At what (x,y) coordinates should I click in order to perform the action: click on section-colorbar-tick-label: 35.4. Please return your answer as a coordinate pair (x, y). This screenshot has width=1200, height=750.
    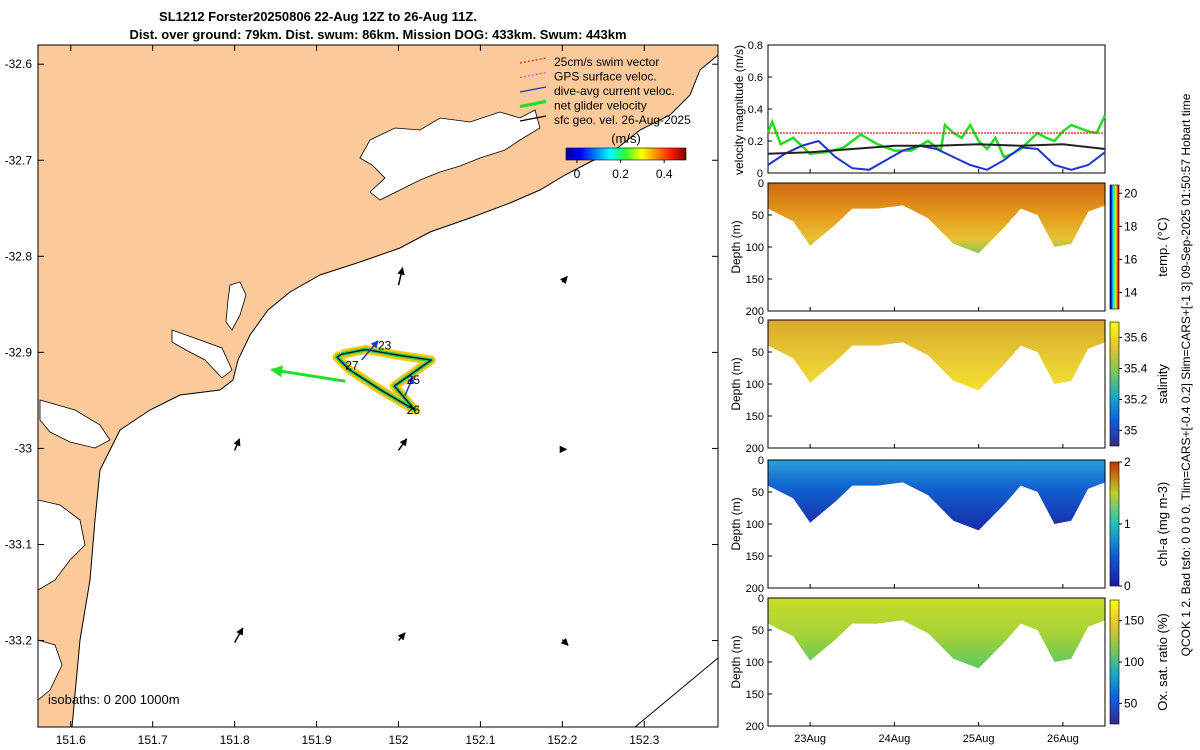
    Looking at the image, I should click on (1136, 369).